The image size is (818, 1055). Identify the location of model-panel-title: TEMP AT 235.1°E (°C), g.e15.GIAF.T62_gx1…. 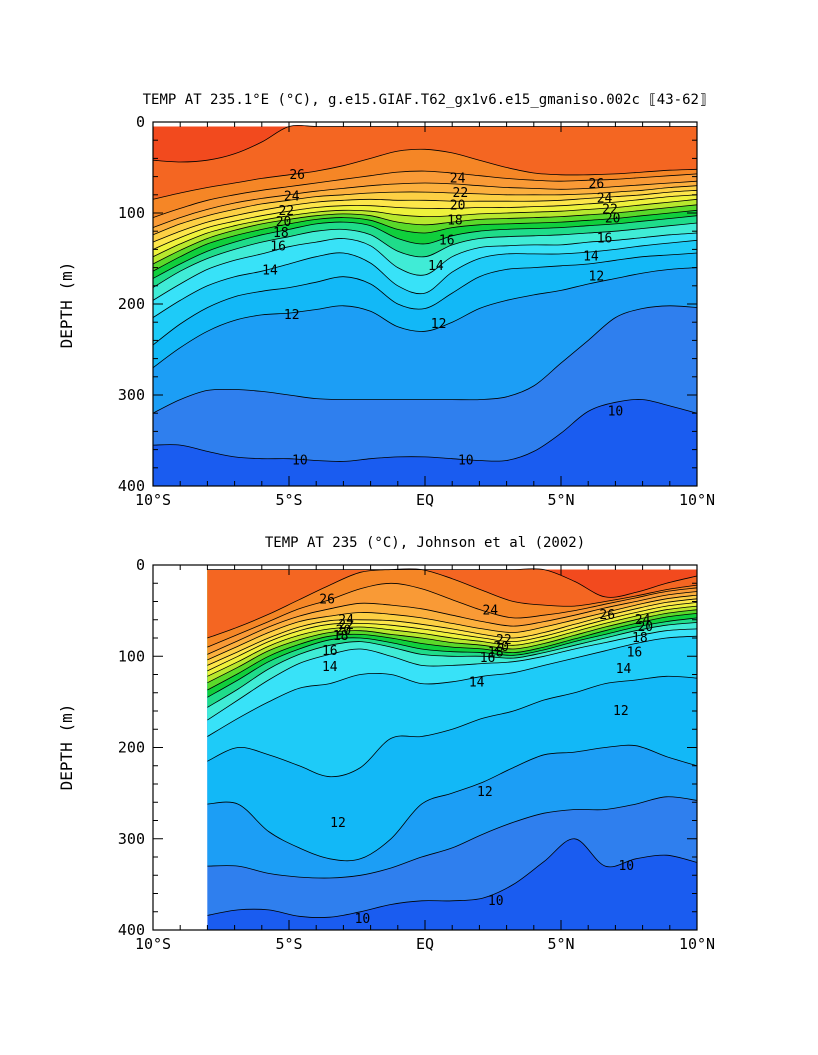
(425, 100).